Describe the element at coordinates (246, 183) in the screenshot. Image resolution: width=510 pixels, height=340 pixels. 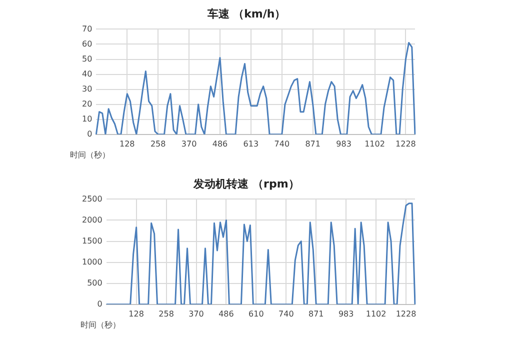
I see `chart-title: 发动机转速 （rpm）` at that location.